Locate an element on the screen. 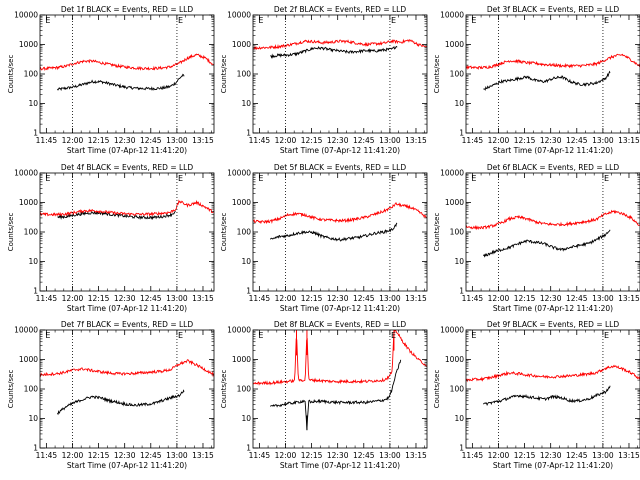  panel-title: Det 5f BLACK = Events, RED = LLD is located at coordinates (340, 167).